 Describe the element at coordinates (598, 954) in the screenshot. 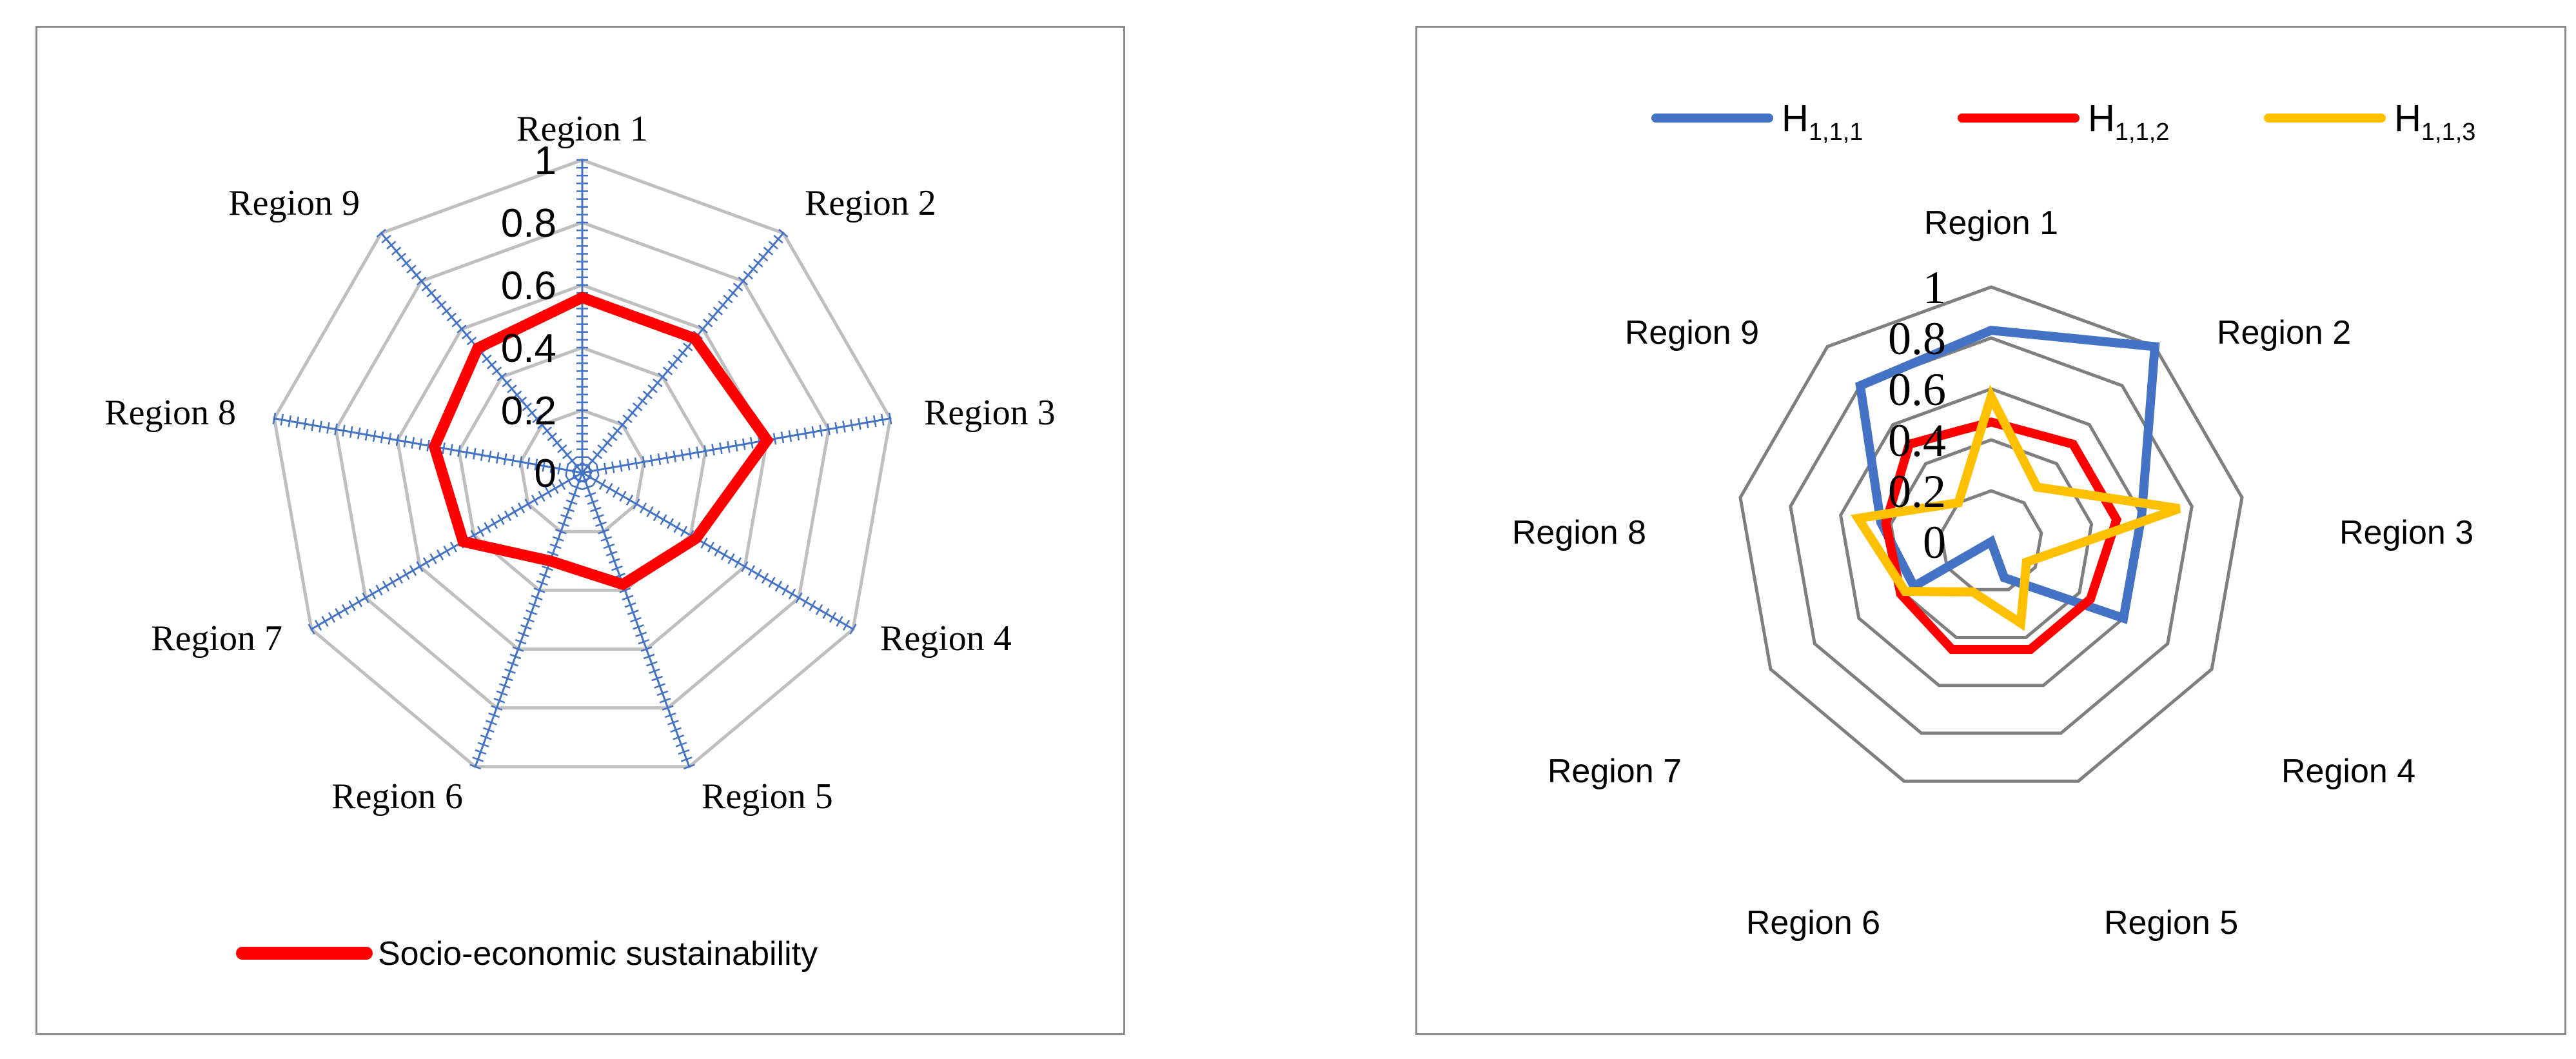

I see `legend-label-socio-economic: Socio-economic sustainability` at that location.